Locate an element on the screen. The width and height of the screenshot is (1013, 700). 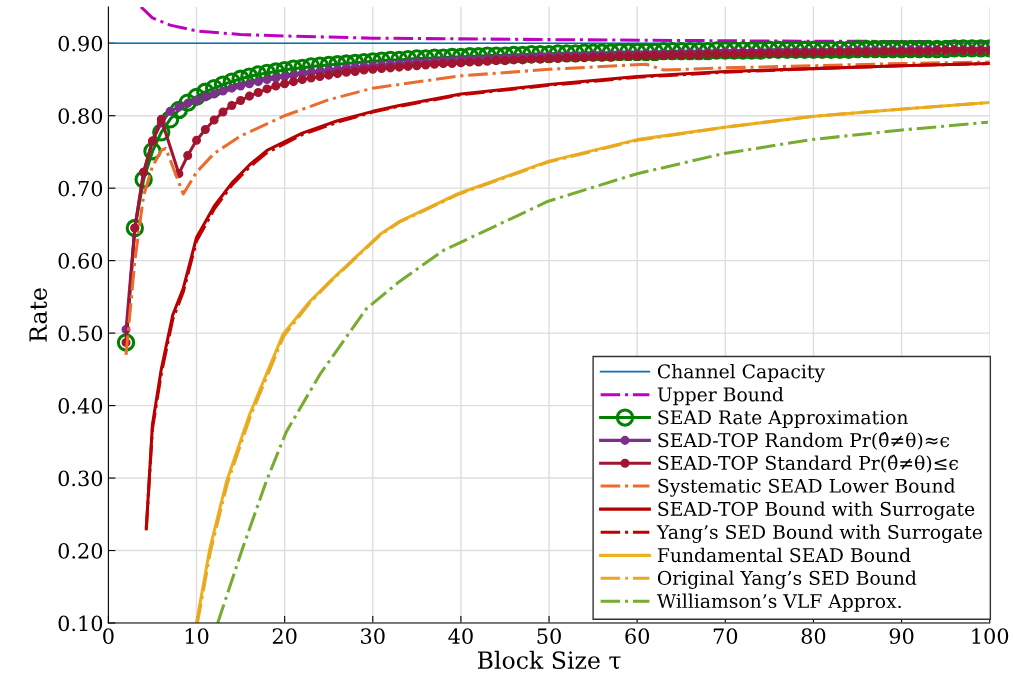
legend-label: SEAD-TOP Standard Pr(θ̂≠θ)≤ϵ is located at coordinates (808, 463).